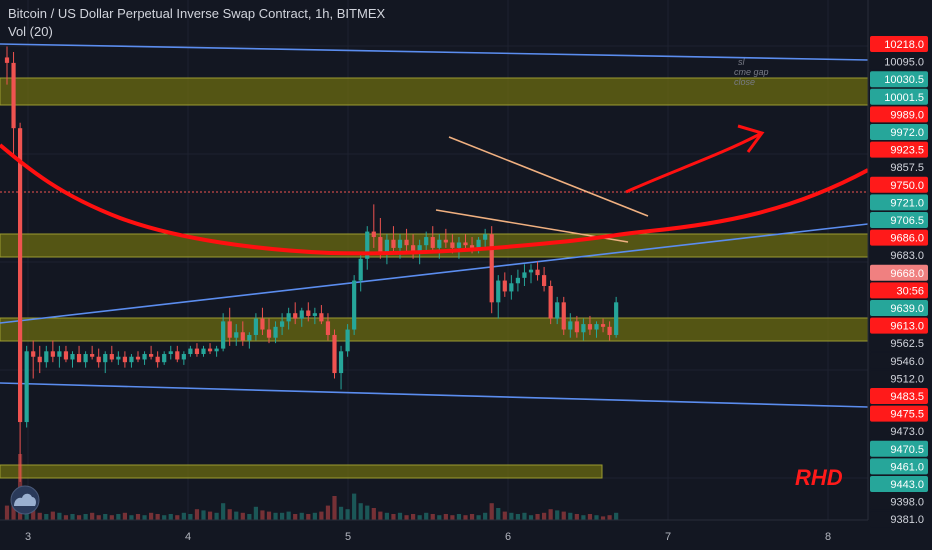 The height and width of the screenshot is (550, 932). I want to click on price-label: 9686.0, so click(907, 239).